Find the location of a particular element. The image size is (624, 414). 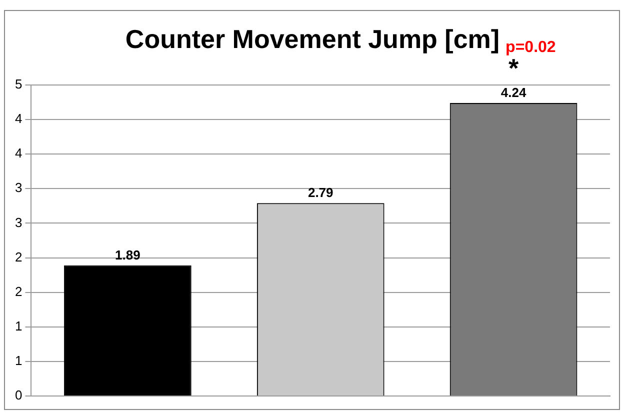

chart-title: Counter Movement Jump [cm] is located at coordinates (312, 39).